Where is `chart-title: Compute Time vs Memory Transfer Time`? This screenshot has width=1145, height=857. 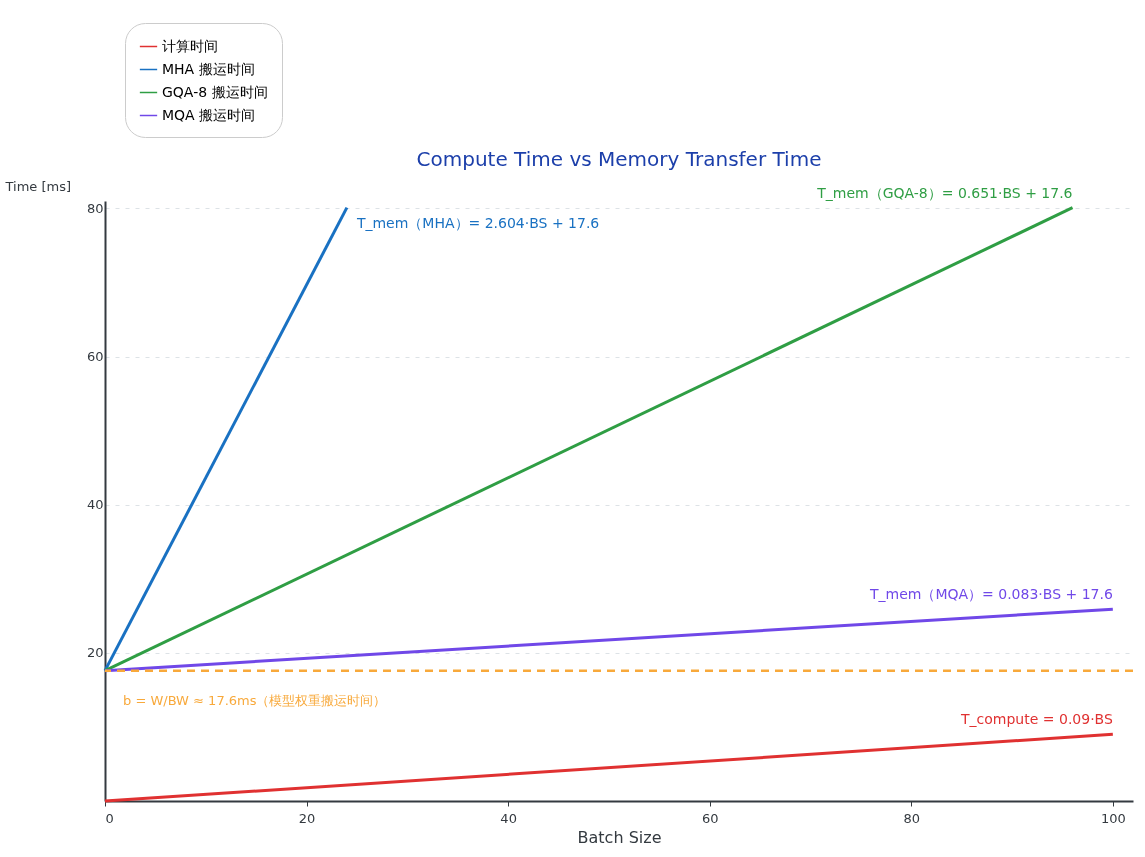 chart-title: Compute Time vs Memory Transfer Time is located at coordinates (619, 159).